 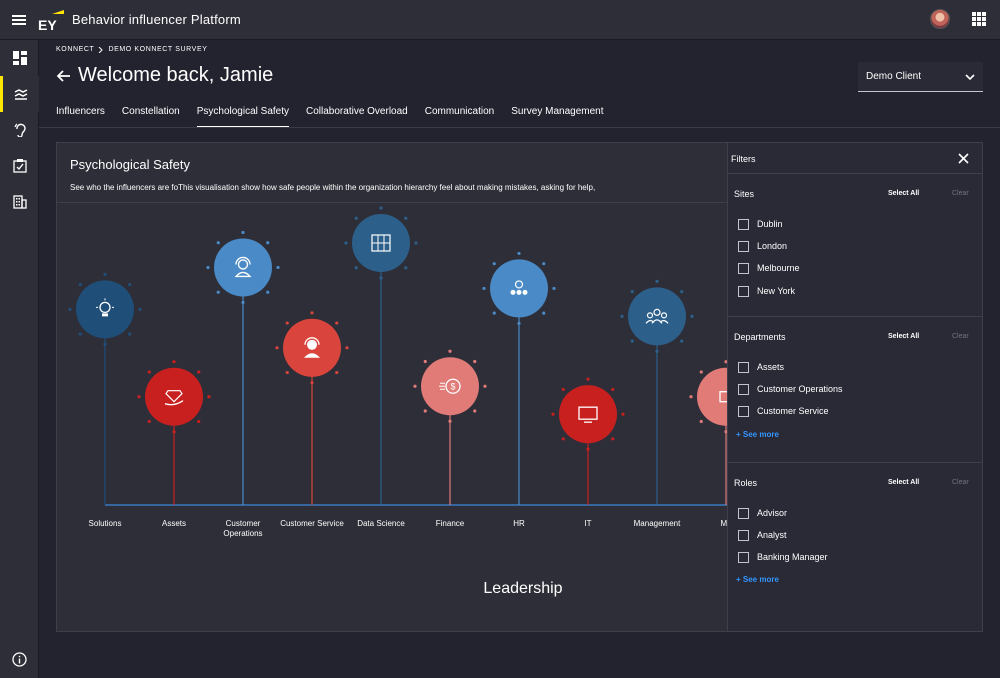 What do you see at coordinates (776, 291) in the screenshot?
I see `option-label: New York` at bounding box center [776, 291].